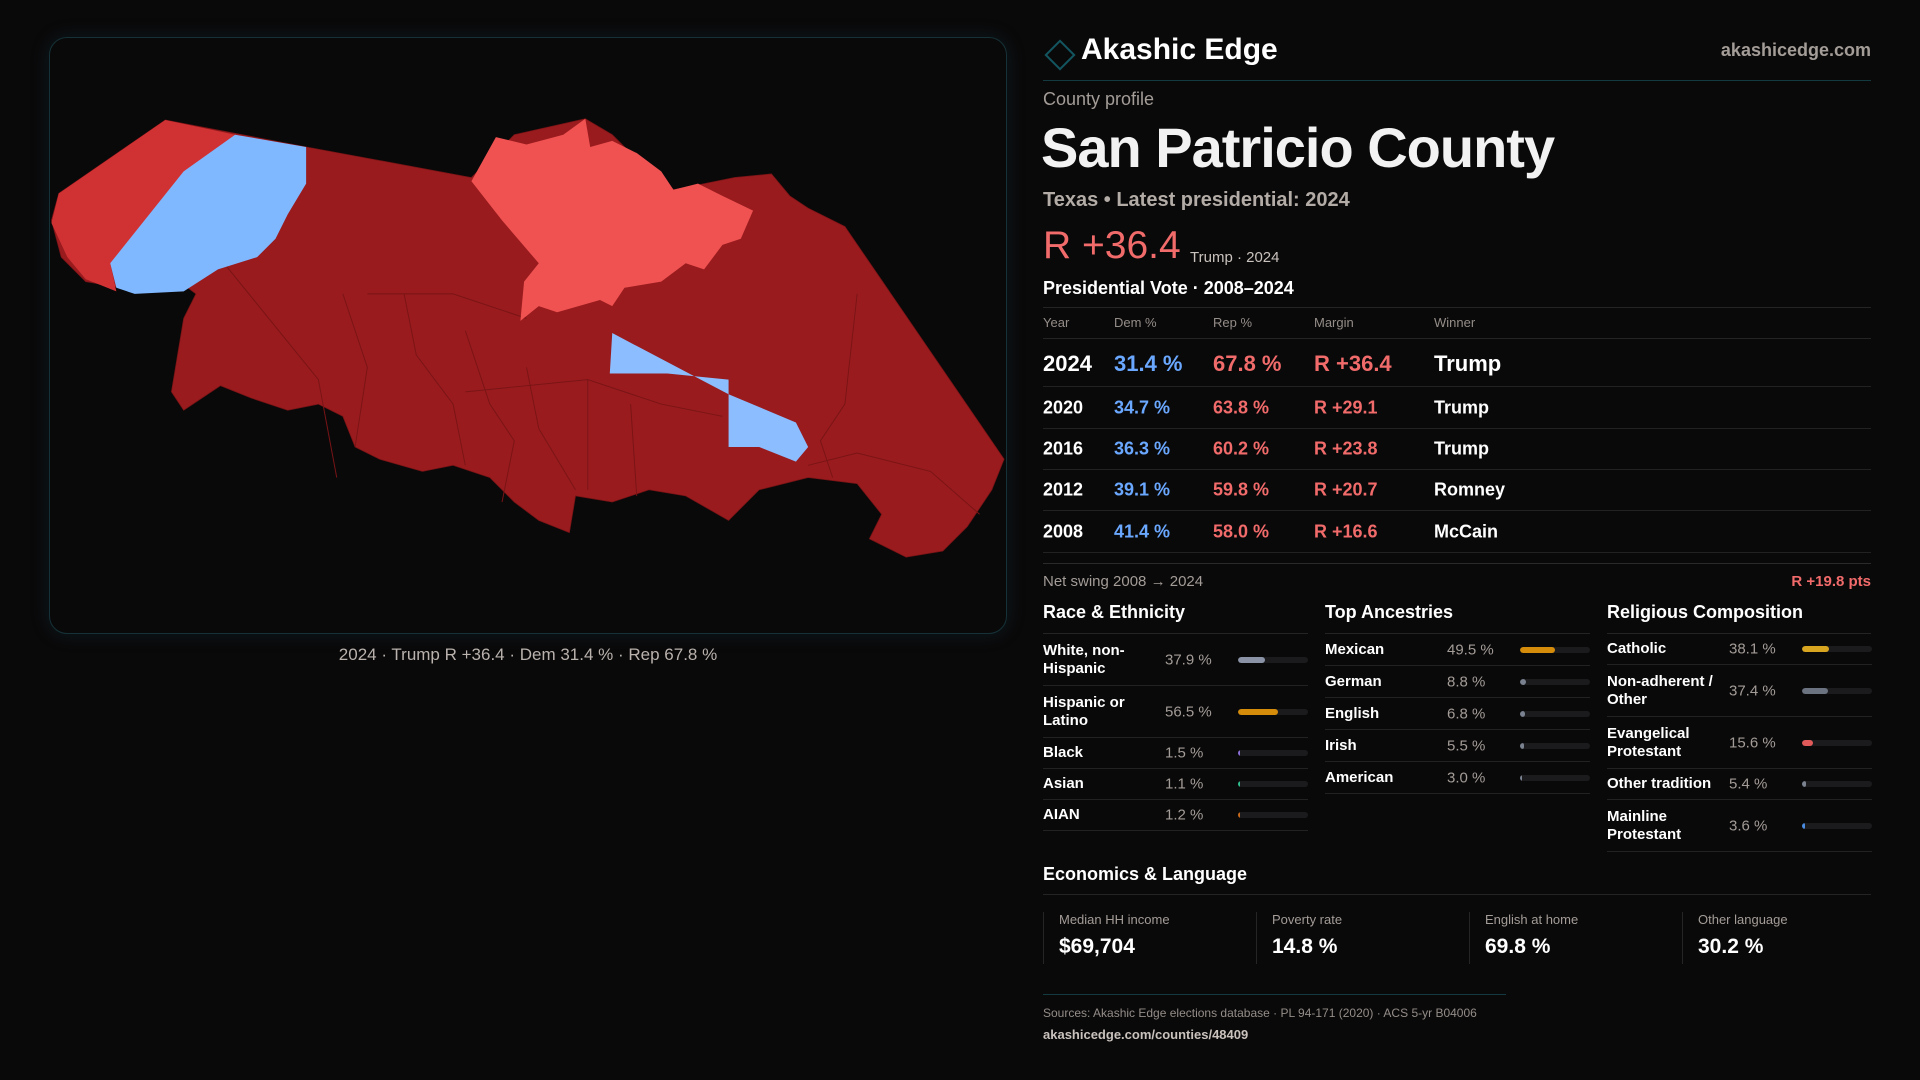  I want to click on race-row: AIAN 1.2 %, so click(1175, 815).